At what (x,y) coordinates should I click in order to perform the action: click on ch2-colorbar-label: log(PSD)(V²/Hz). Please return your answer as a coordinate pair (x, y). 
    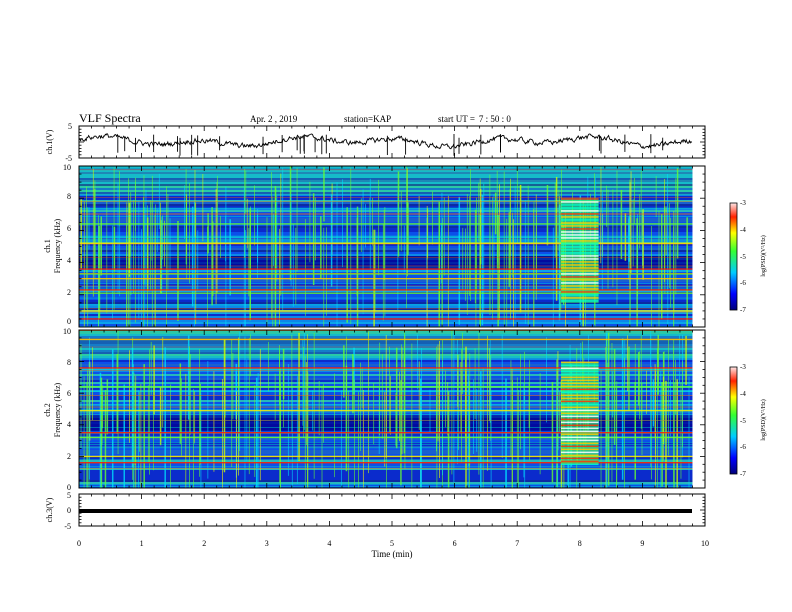
    Looking at the image, I should click on (763, 419).